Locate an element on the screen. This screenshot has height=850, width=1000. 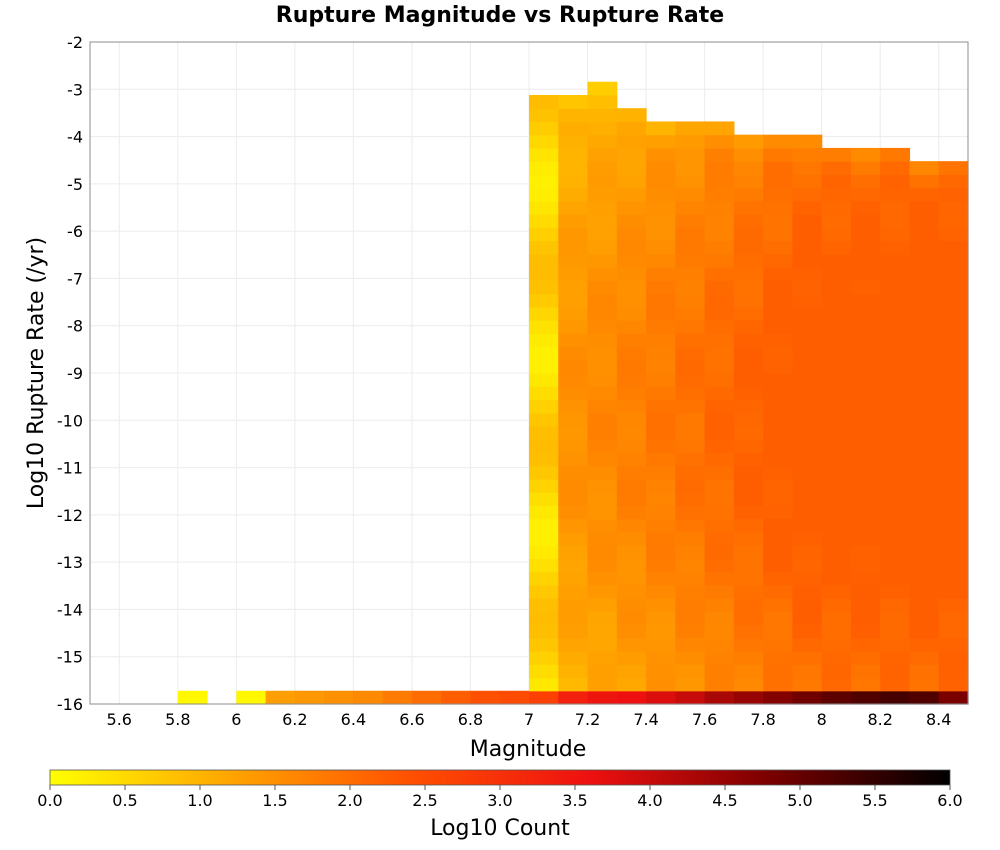
colorbar-tick-label: 1.5 is located at coordinates (274, 800).